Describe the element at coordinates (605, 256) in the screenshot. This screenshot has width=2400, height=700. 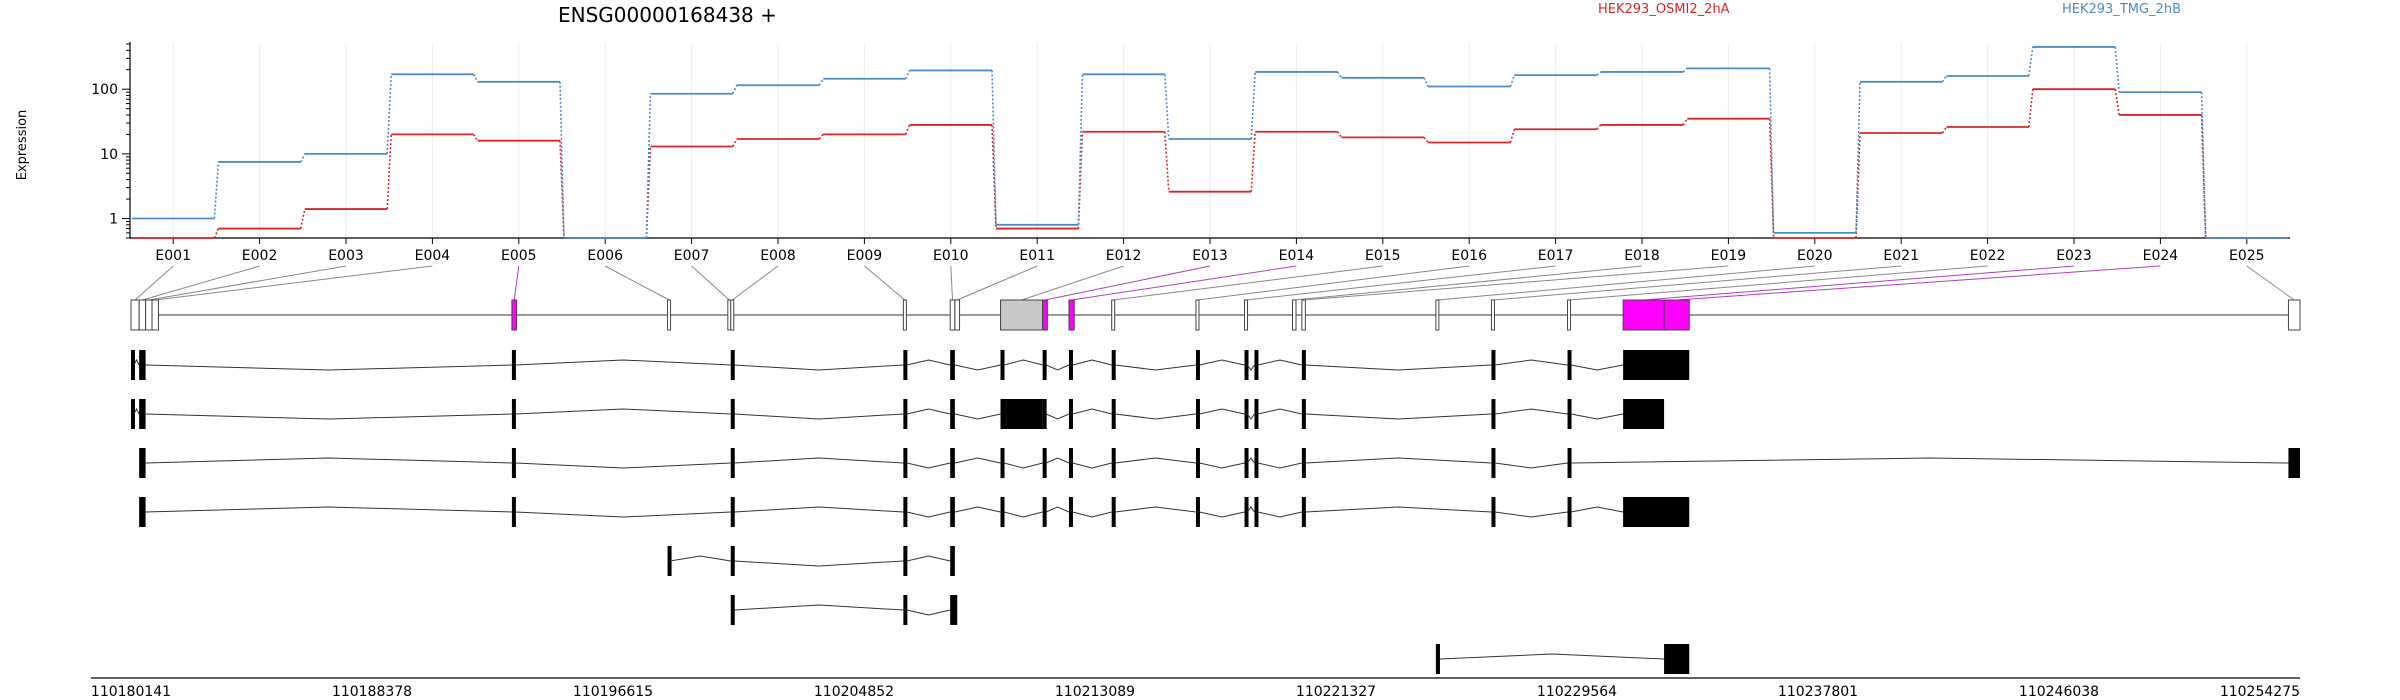
I see `x-tick-label: E006` at that location.